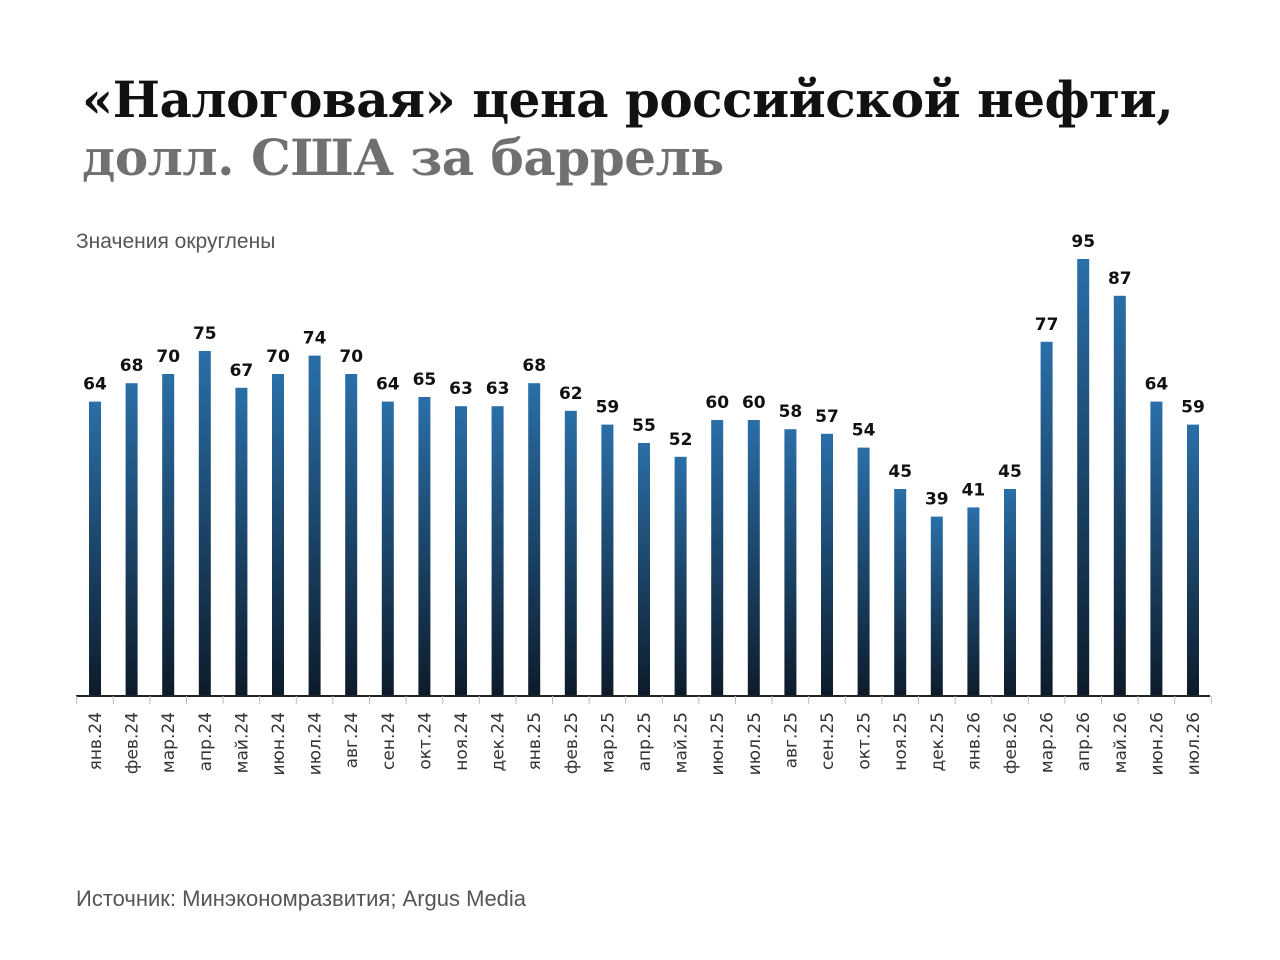  What do you see at coordinates (1046, 518) in the screenshot?
I see `bar-мар.26` at bounding box center [1046, 518].